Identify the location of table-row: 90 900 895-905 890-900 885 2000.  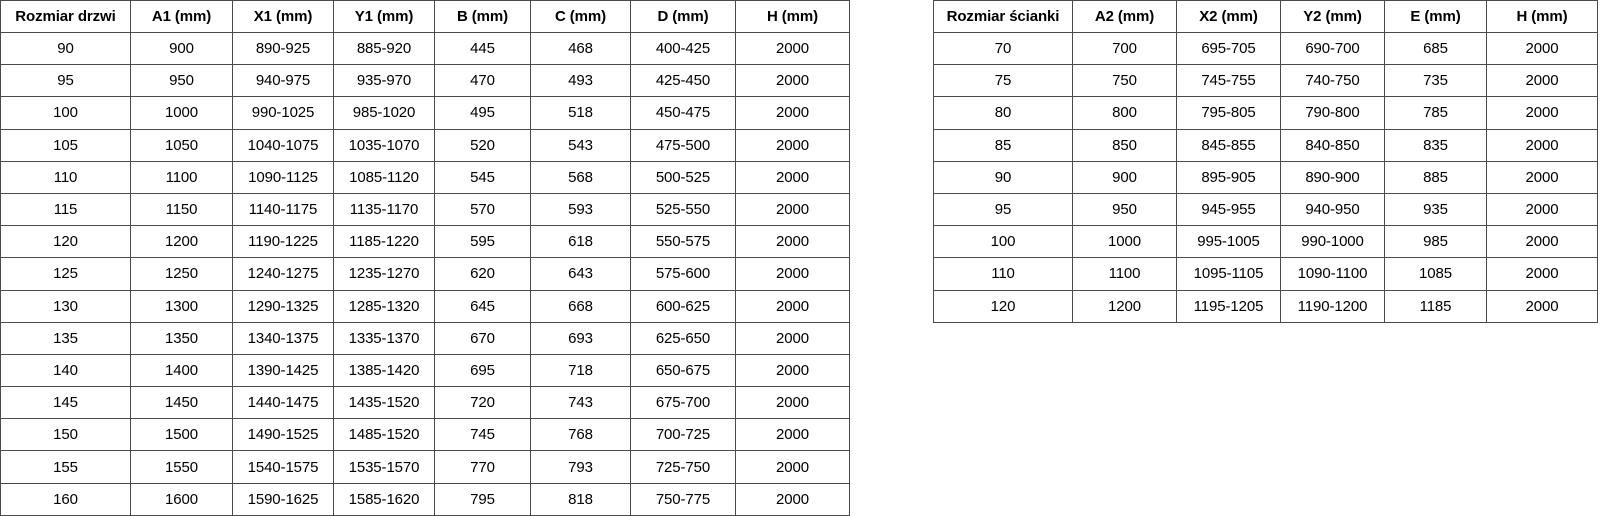
(1265, 177).